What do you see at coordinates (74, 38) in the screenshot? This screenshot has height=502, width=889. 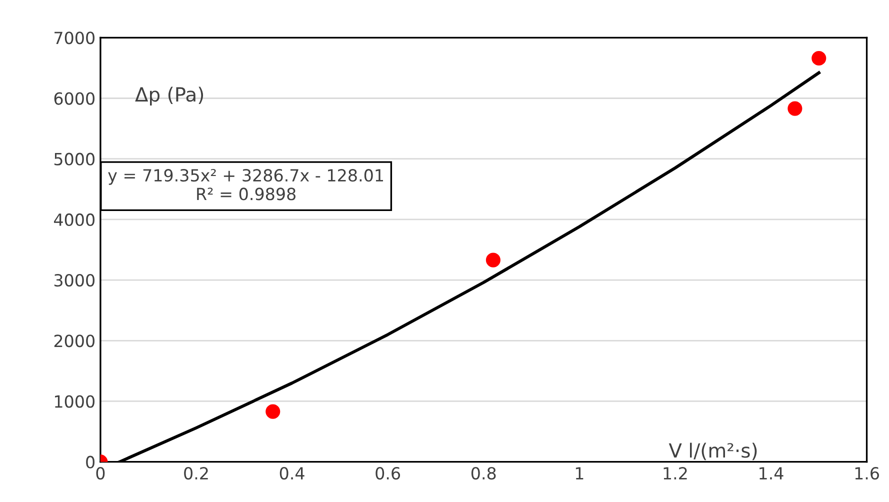 I see `y-tick-label: 7000` at bounding box center [74, 38].